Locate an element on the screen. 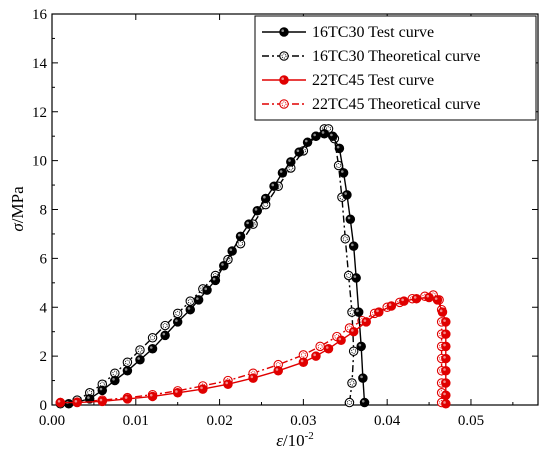 The width and height of the screenshot is (550, 456). y-tick-label: 6 is located at coordinates (44, 259).